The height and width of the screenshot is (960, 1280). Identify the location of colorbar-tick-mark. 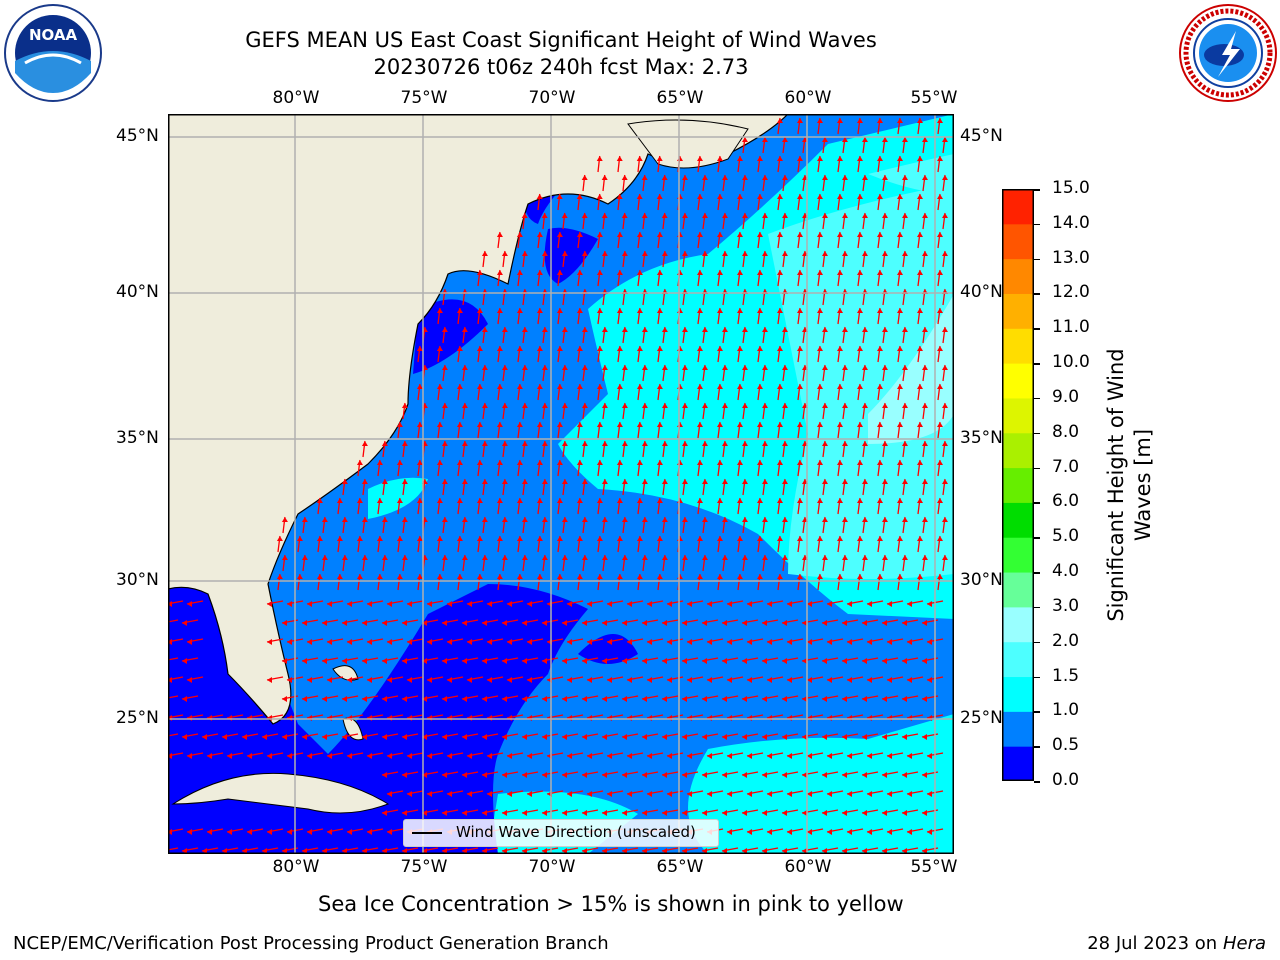
(1037, 468).